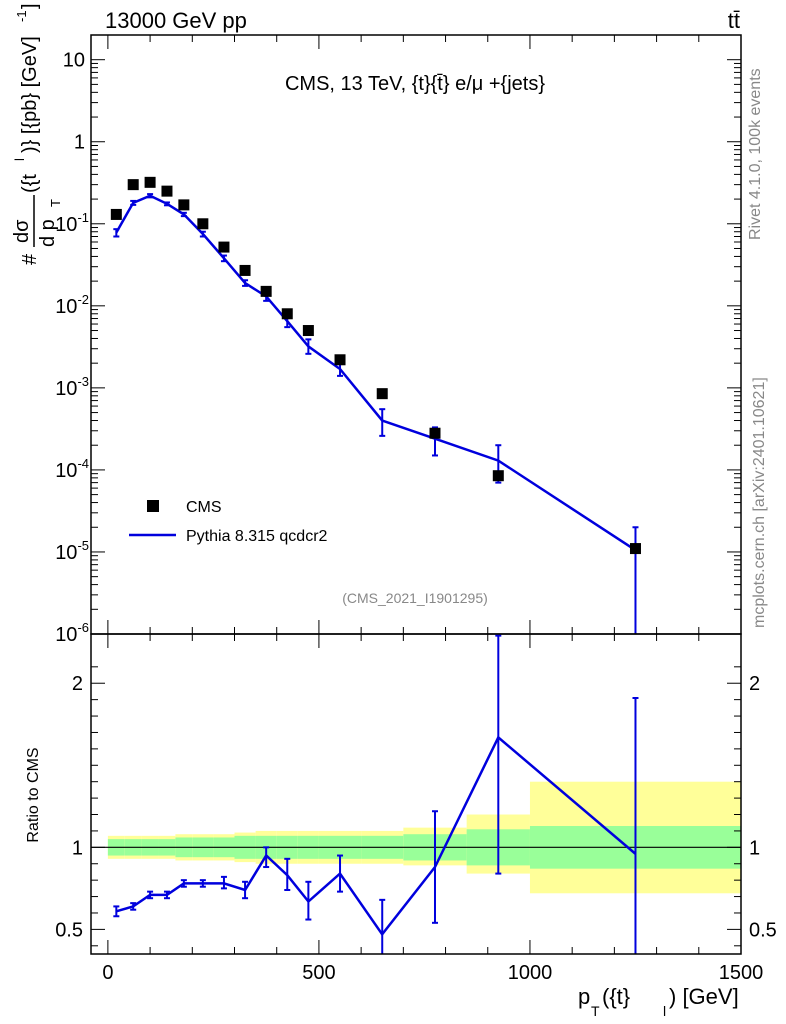 This screenshot has width=786, height=1024. Describe the element at coordinates (763, 930) in the screenshot. I see `ratio-y-tick-label-right: 0.5` at that location.